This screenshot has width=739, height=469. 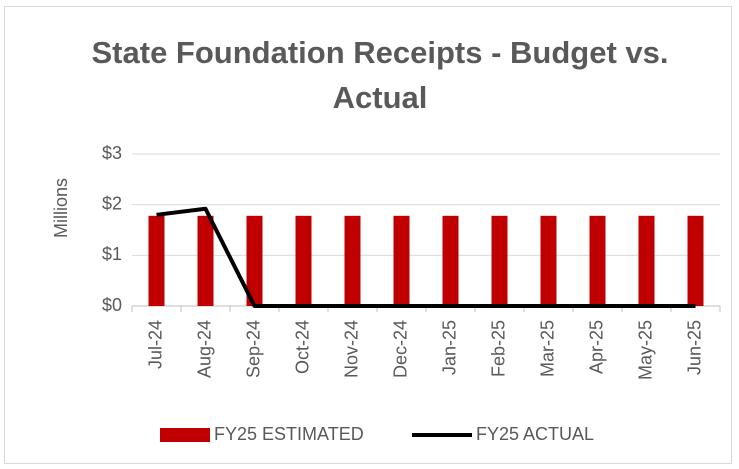 What do you see at coordinates (449, 347) in the screenshot?
I see `x-tick-label: Jan-25` at bounding box center [449, 347].